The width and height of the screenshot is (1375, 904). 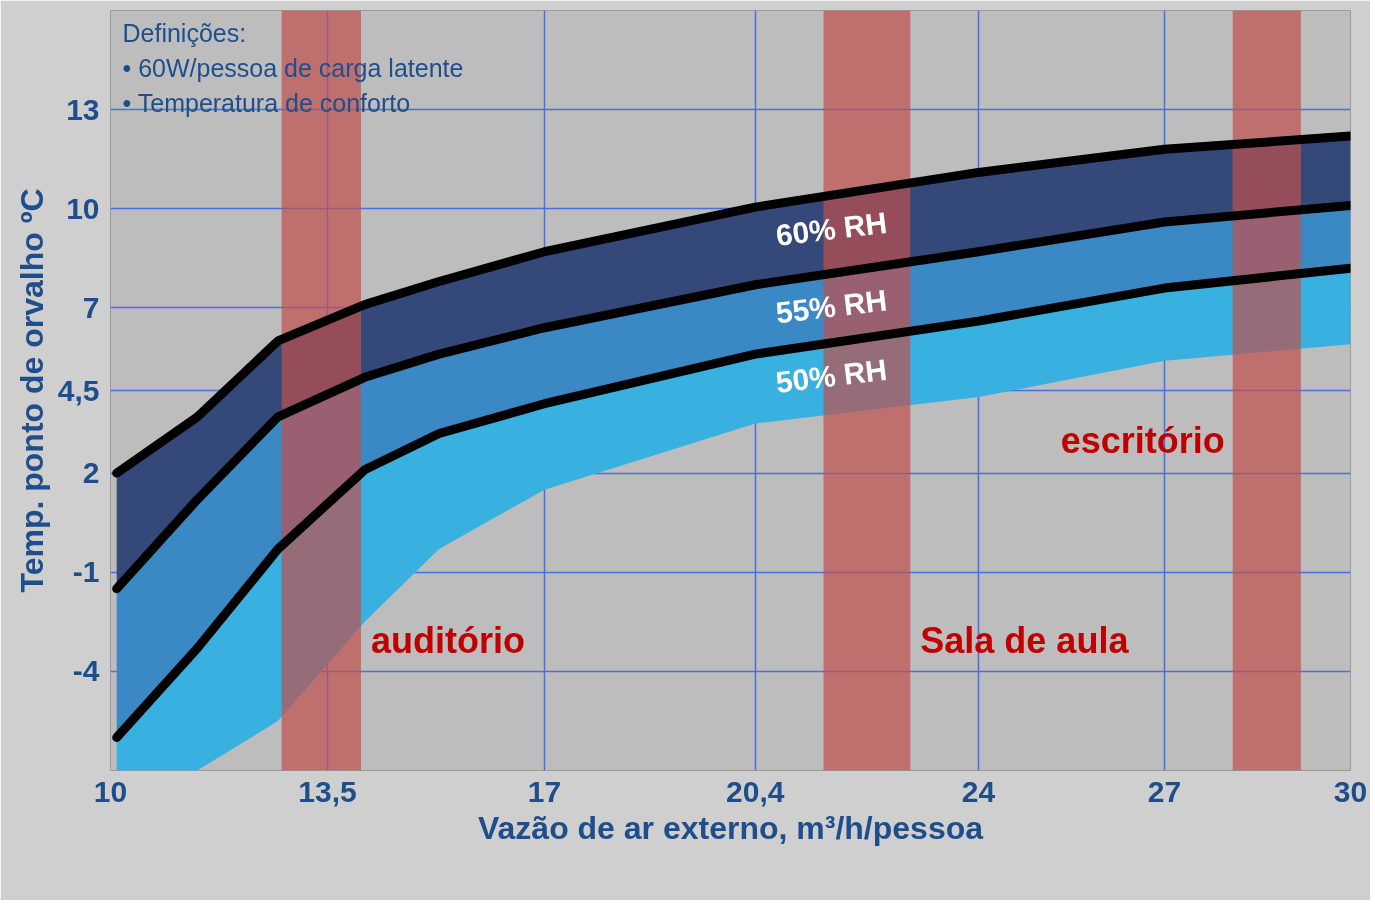 I want to click on annotation: Definições:, so click(x=184, y=32).